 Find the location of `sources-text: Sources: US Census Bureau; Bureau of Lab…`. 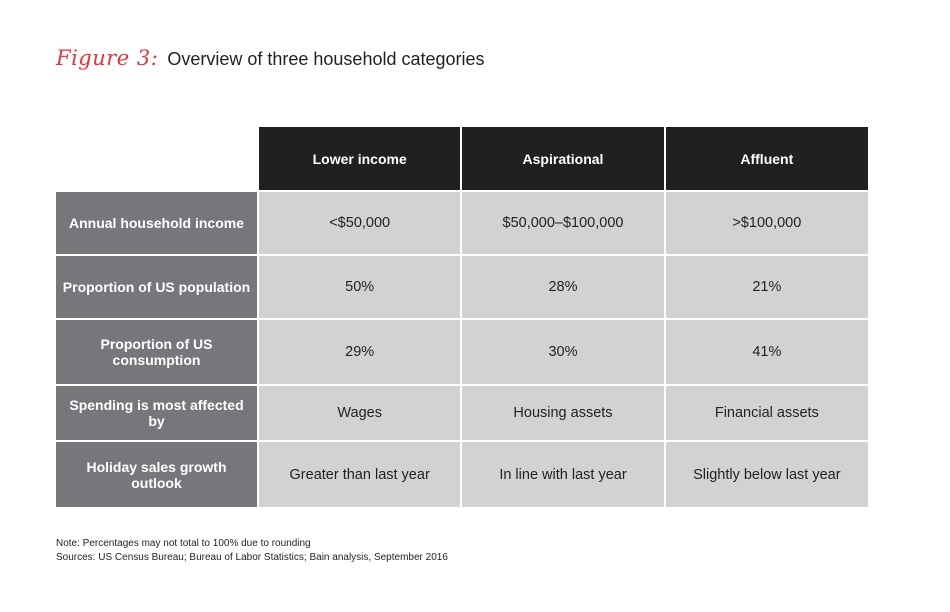

sources-text: Sources: US Census Bureau; Bureau of Lab… is located at coordinates (252, 557).